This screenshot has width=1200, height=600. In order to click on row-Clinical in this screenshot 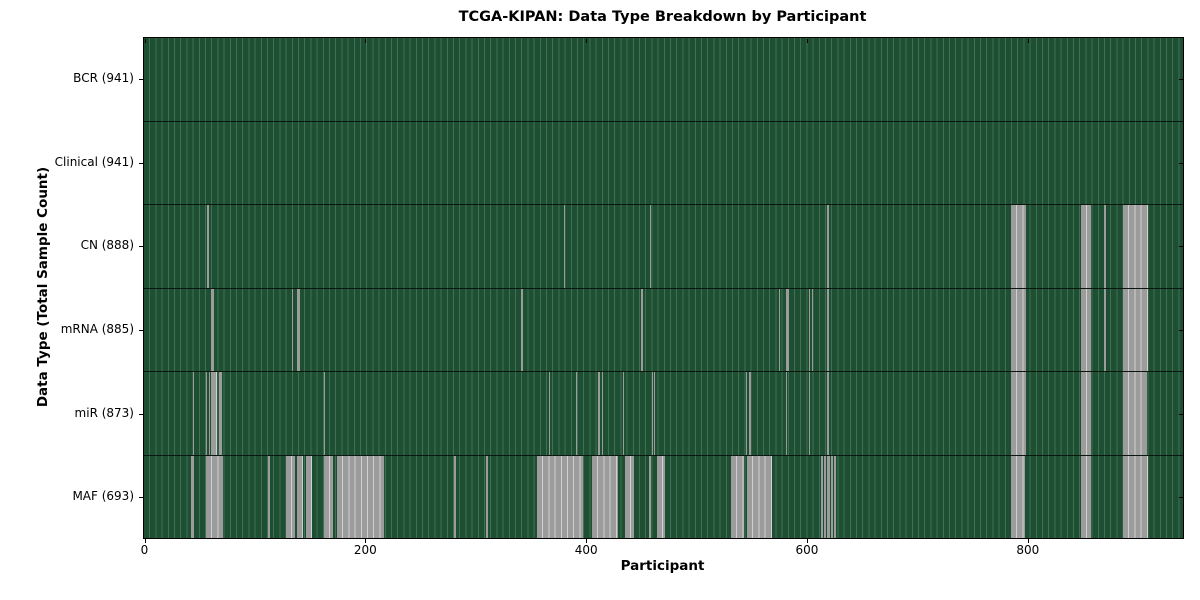, I will do `click(663, 162)`.